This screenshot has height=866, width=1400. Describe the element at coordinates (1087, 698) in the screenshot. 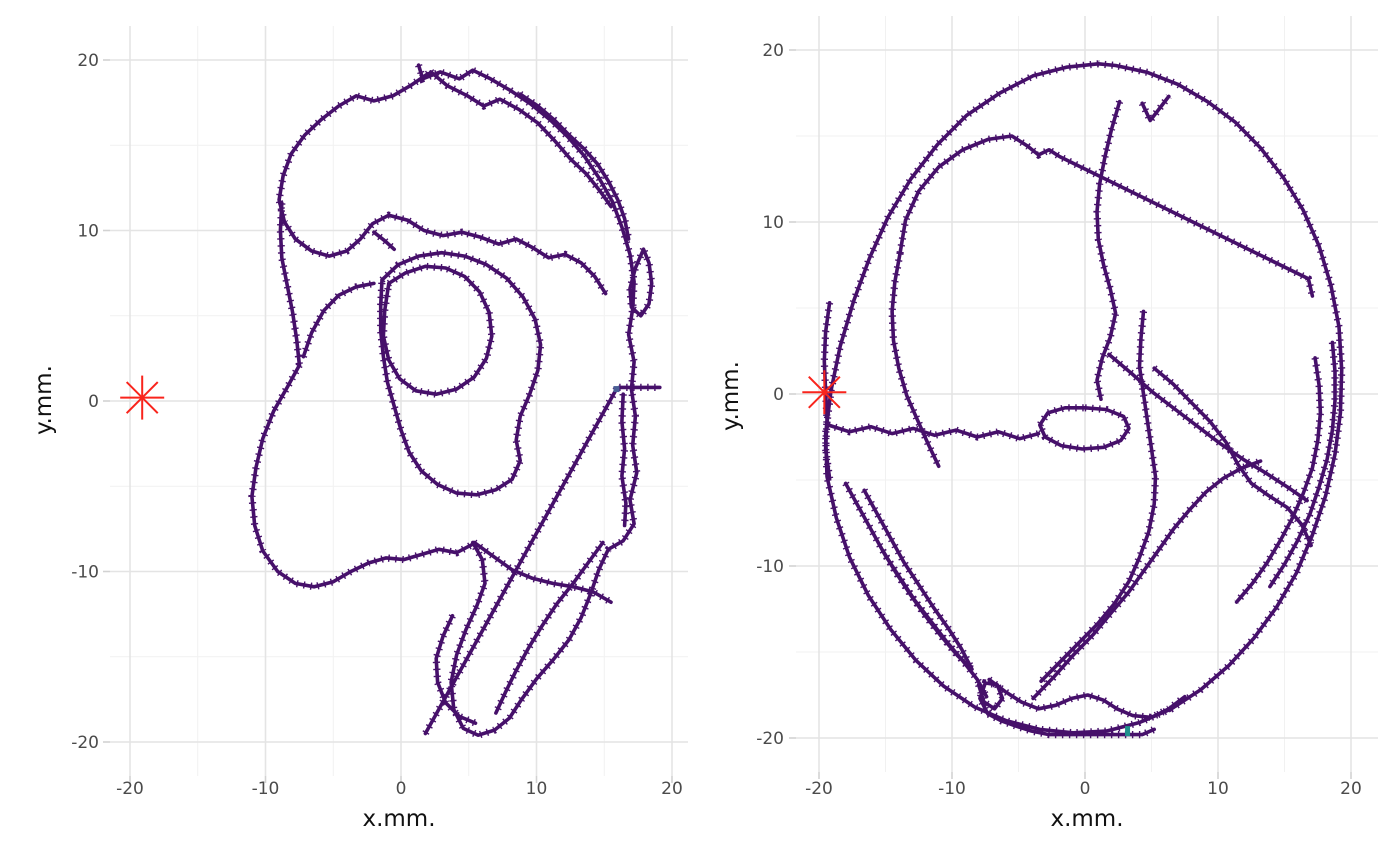

I see `trajectory-path-bottom-wavy-strand` at that location.